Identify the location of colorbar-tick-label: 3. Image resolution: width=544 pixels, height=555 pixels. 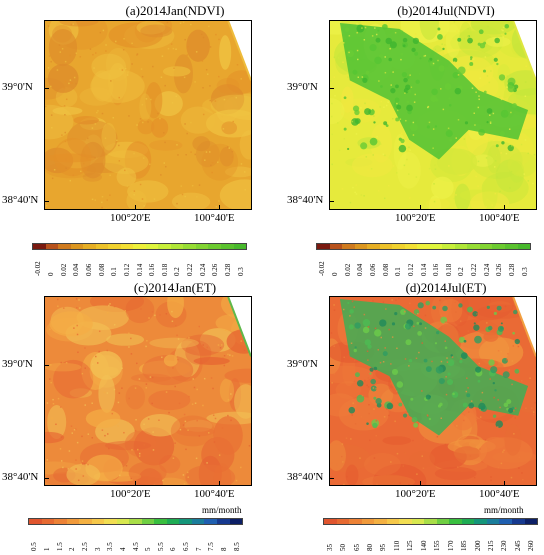
(98, 550).